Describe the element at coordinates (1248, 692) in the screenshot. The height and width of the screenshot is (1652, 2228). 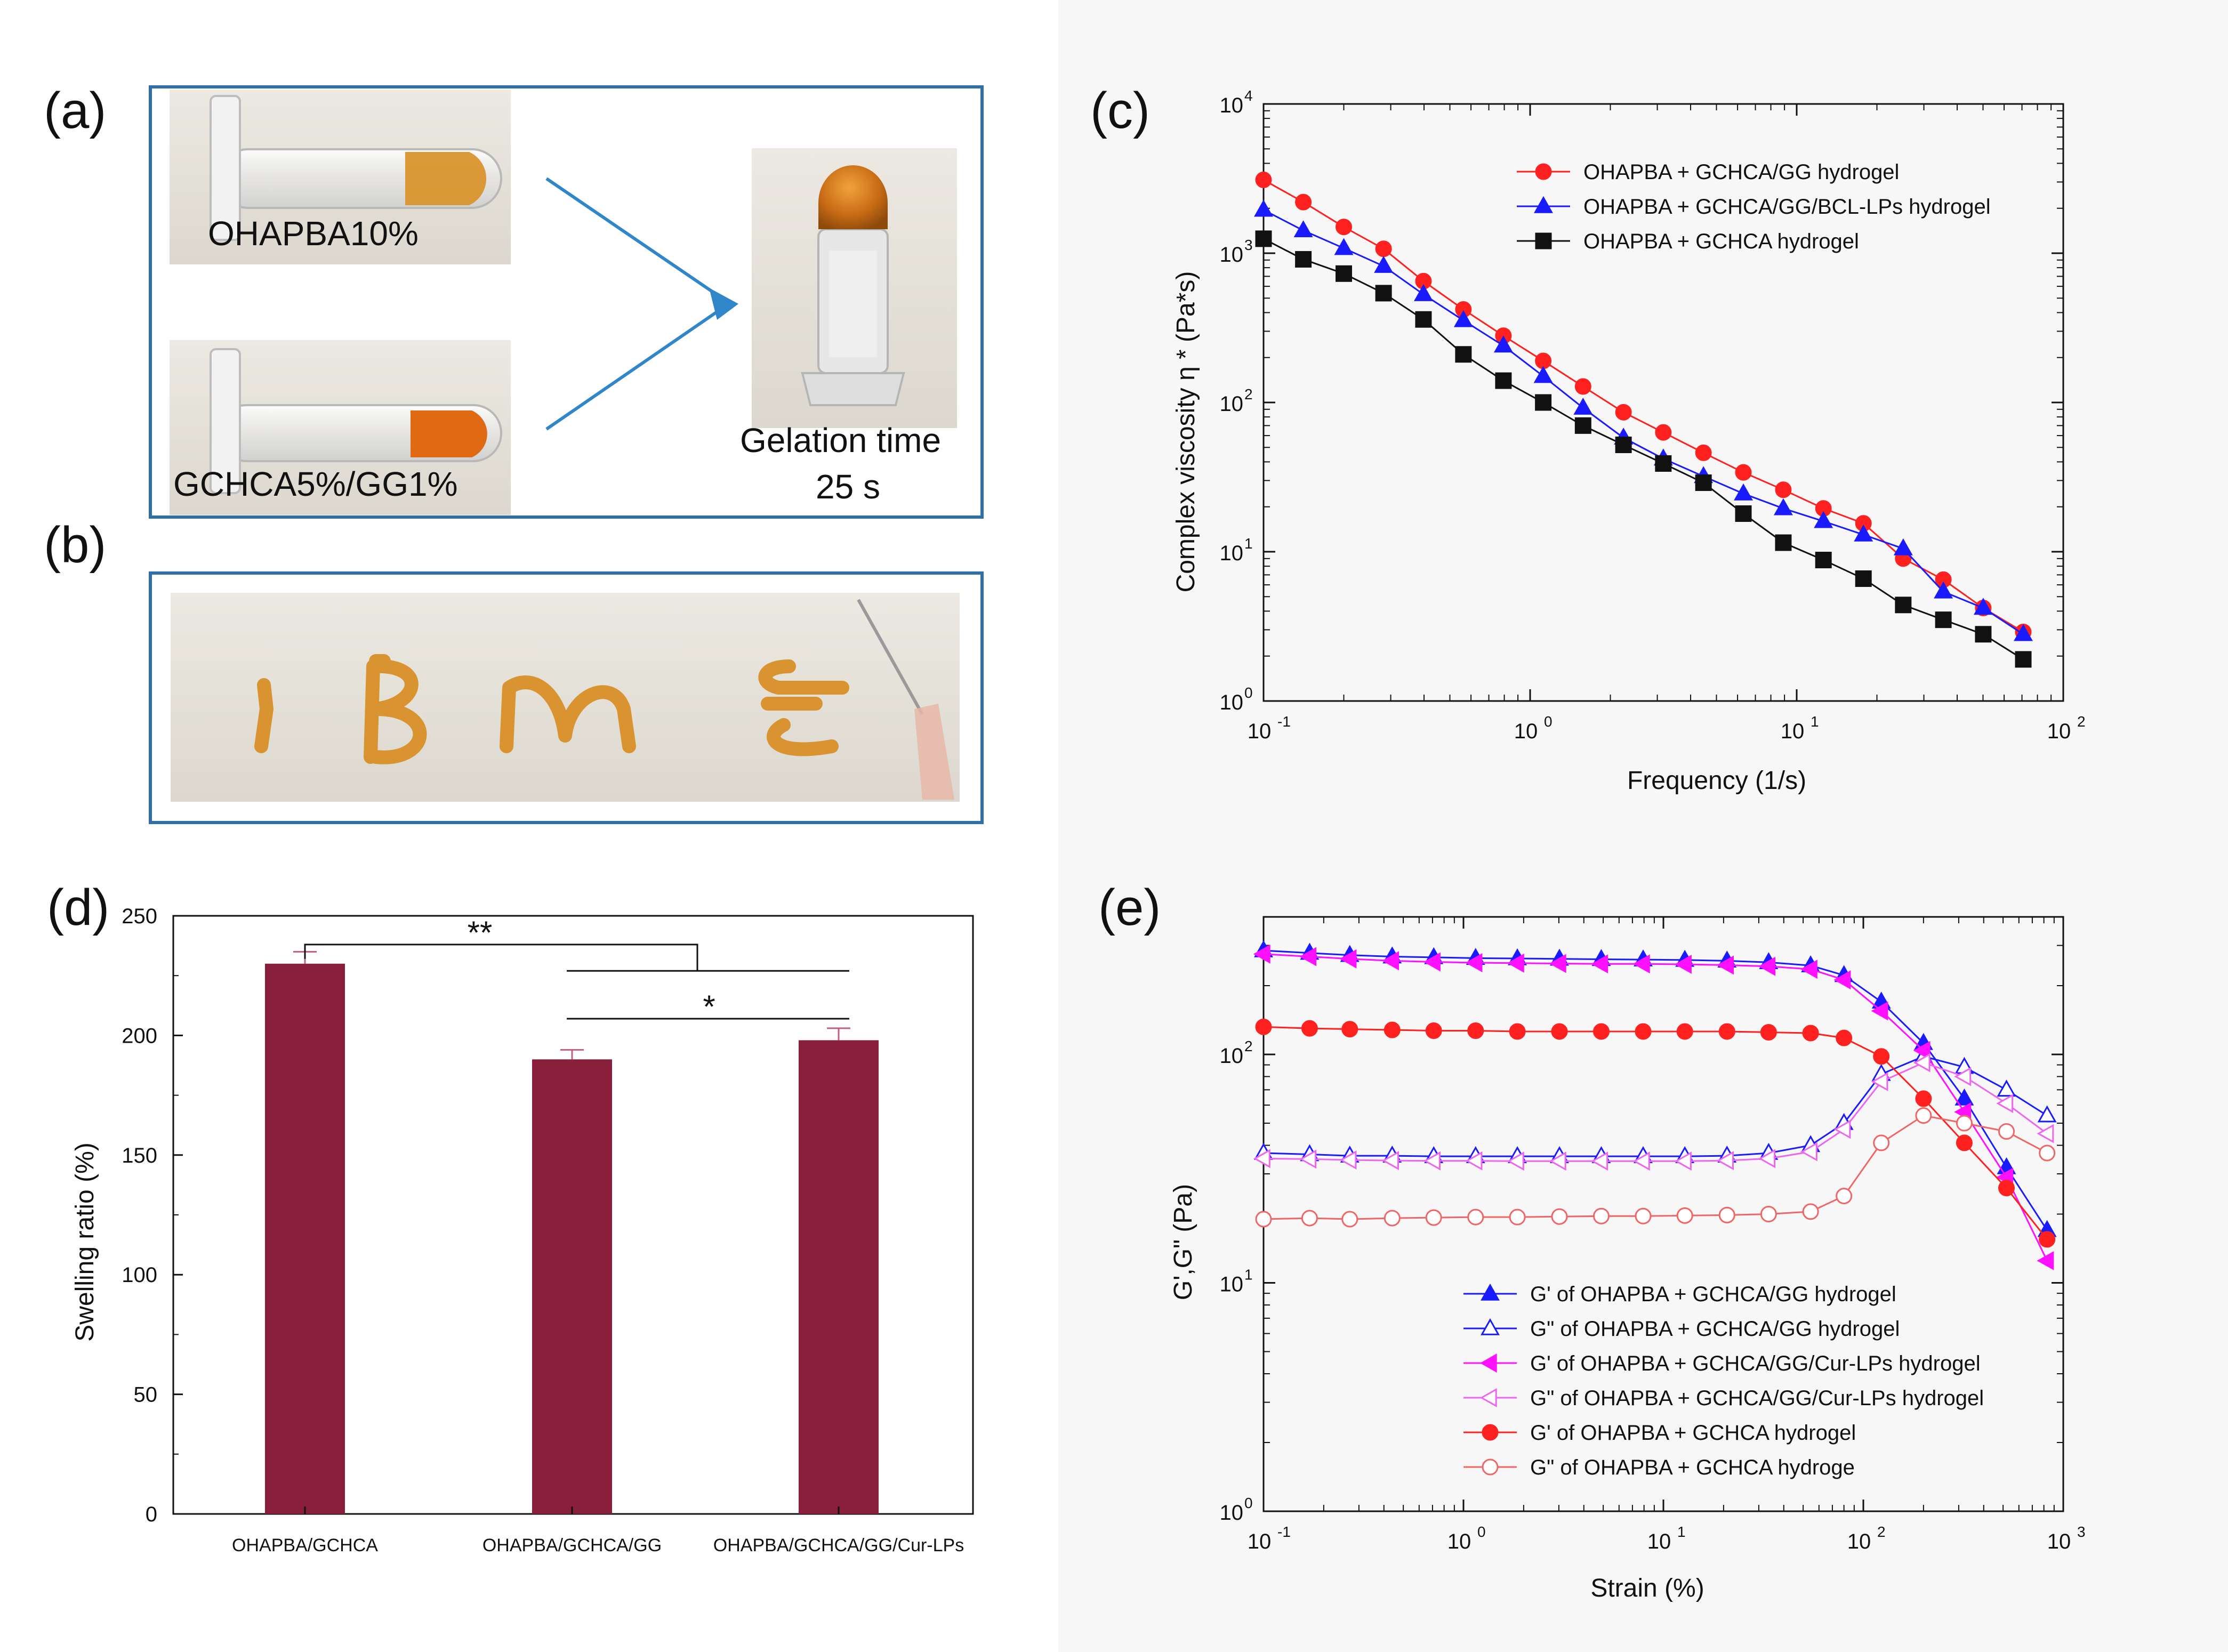
I see `y-tick-exponent: 0` at that location.